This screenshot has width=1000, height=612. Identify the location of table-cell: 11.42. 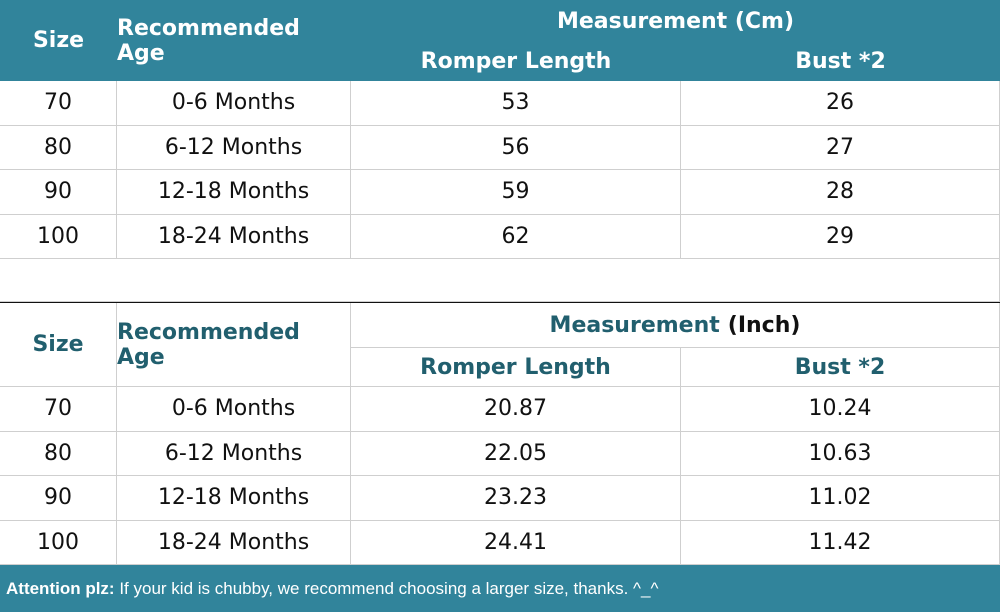
(840, 542).